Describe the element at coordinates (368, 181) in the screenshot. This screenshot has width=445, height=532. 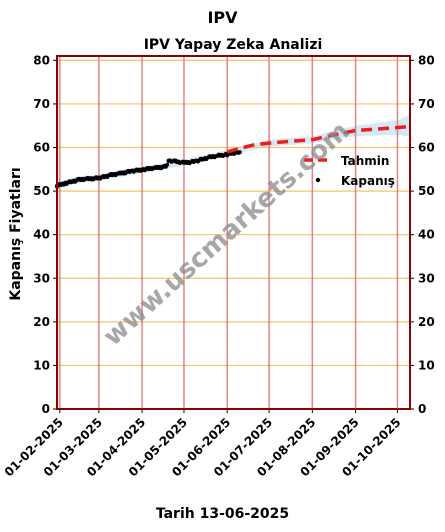
I see `legend-label-actual: Kapanış` at that location.